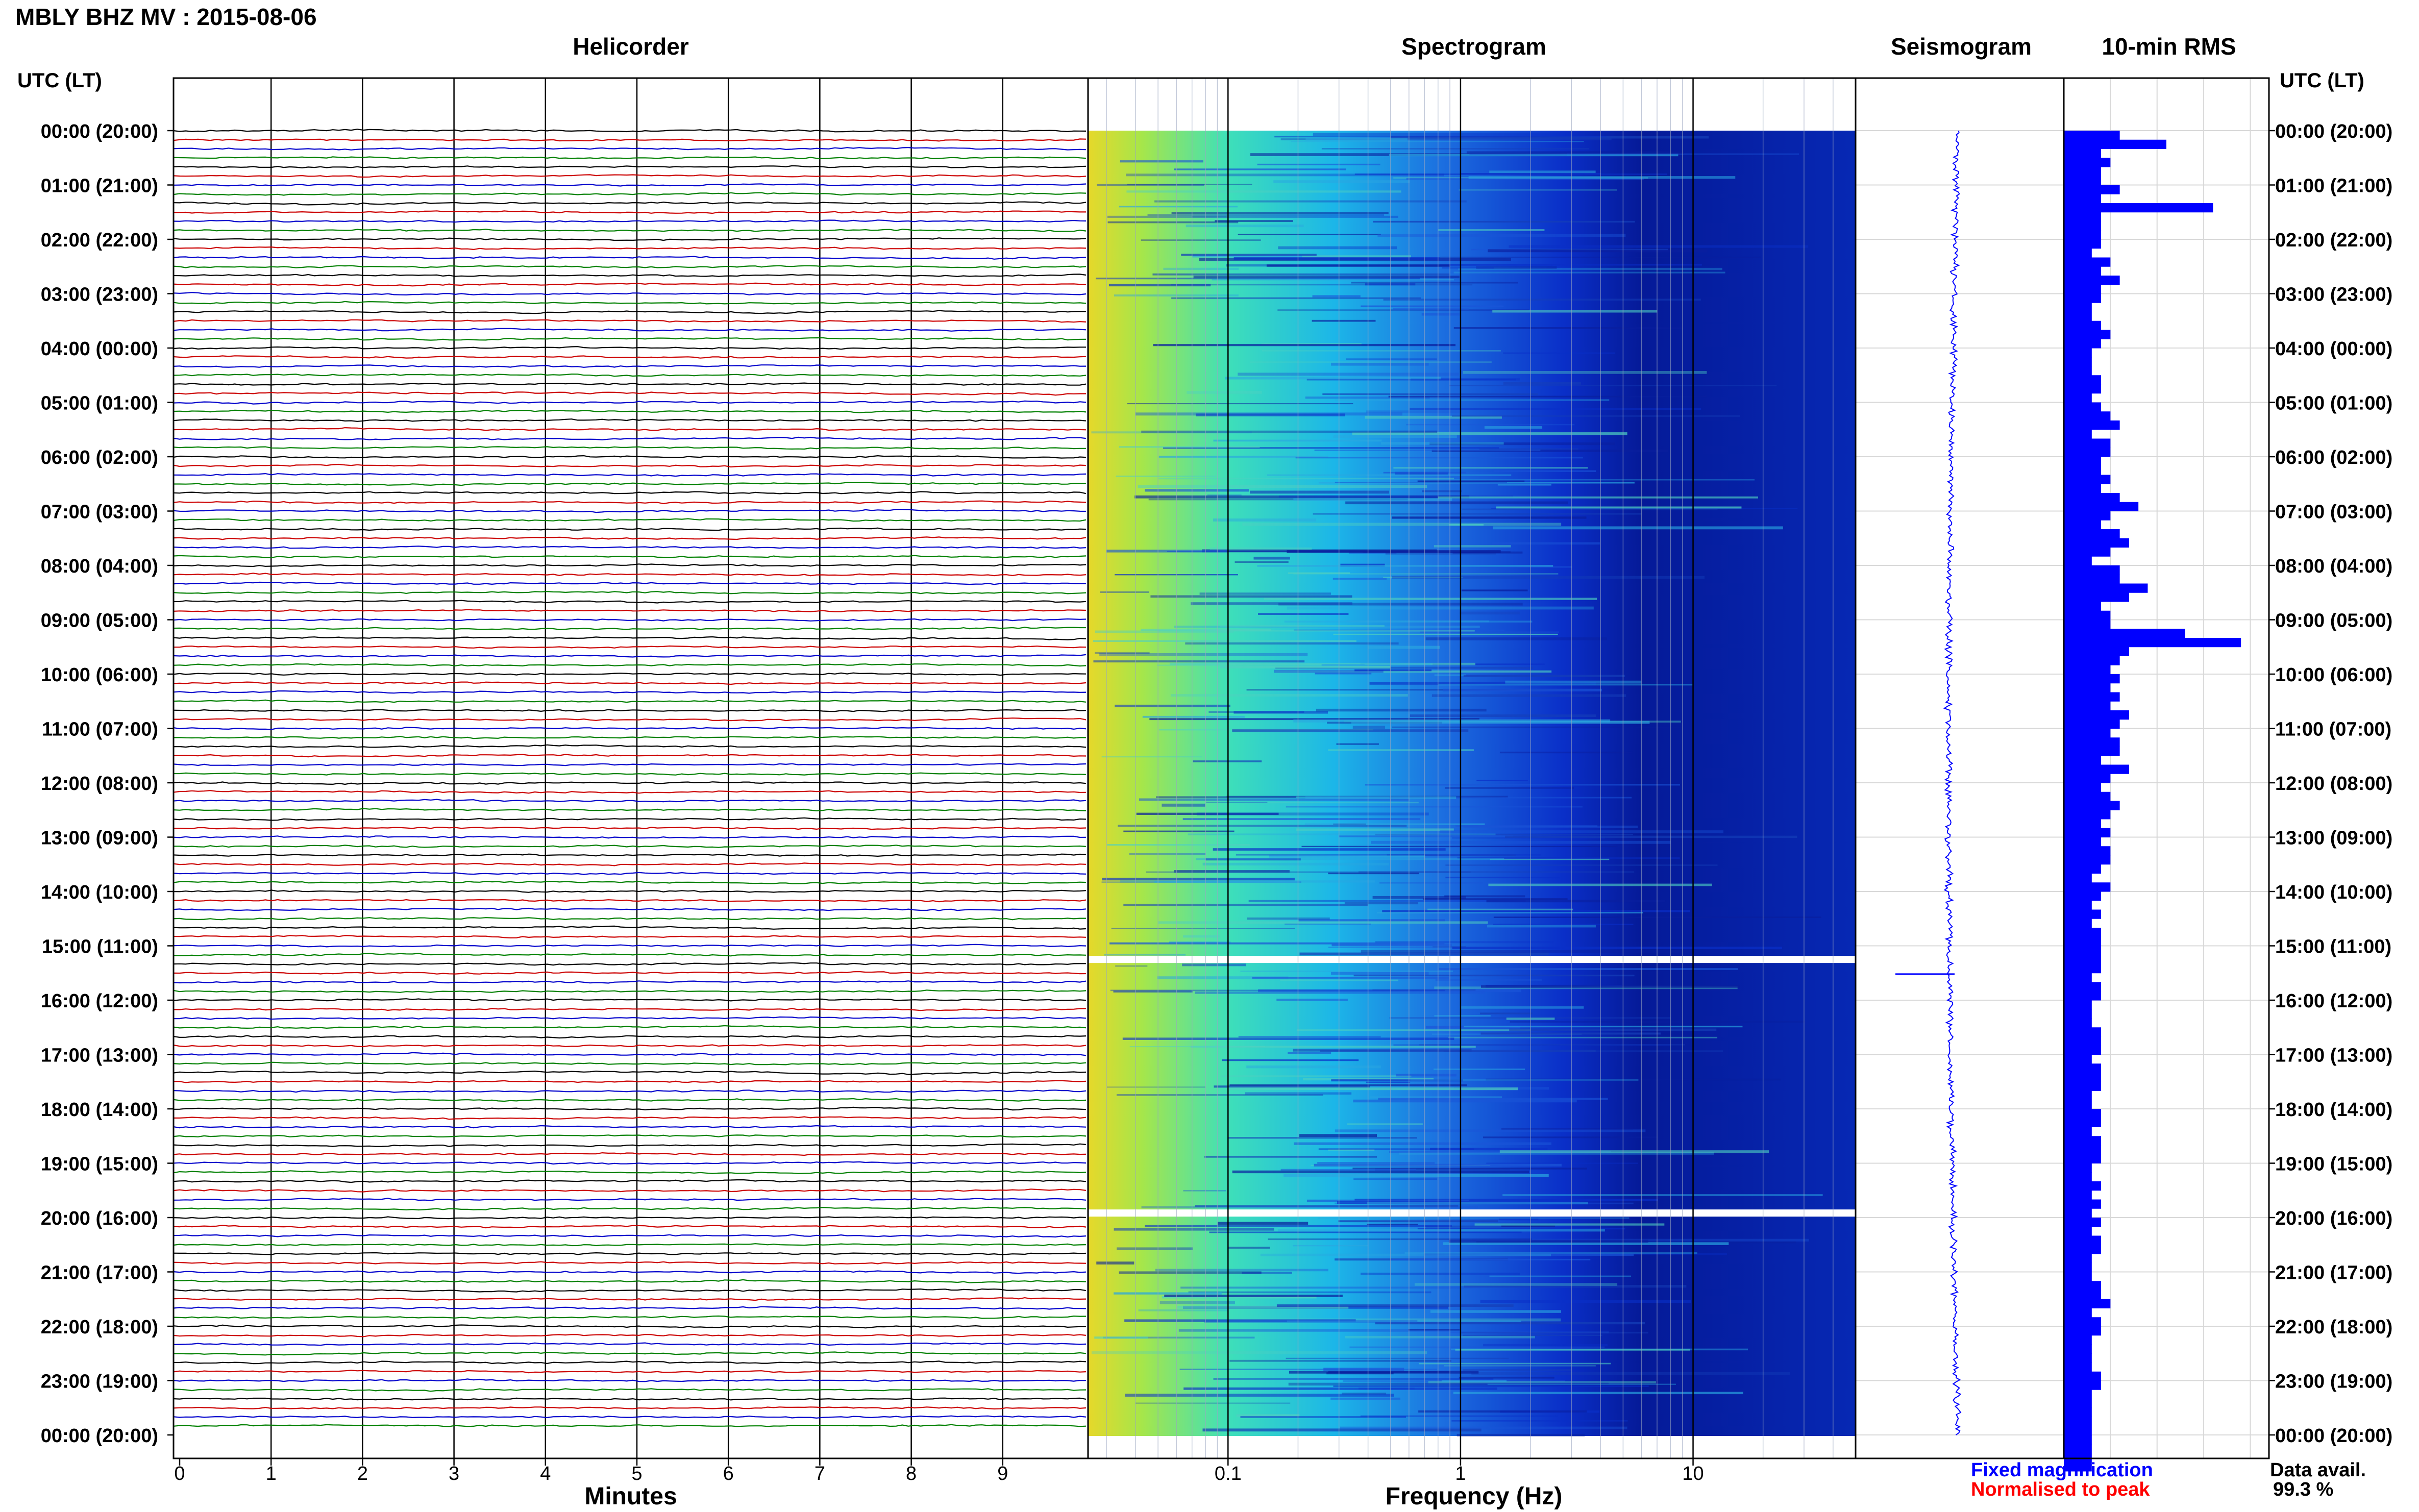 The height and width of the screenshot is (1512, 2419). I want to click on spectrogram-gap, so click(1472, 959).